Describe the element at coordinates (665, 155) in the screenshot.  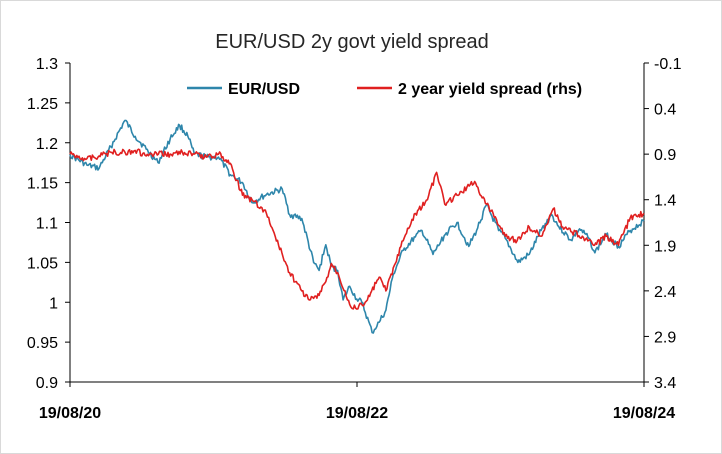
I see `y-right-tick-label: 0.9` at that location.